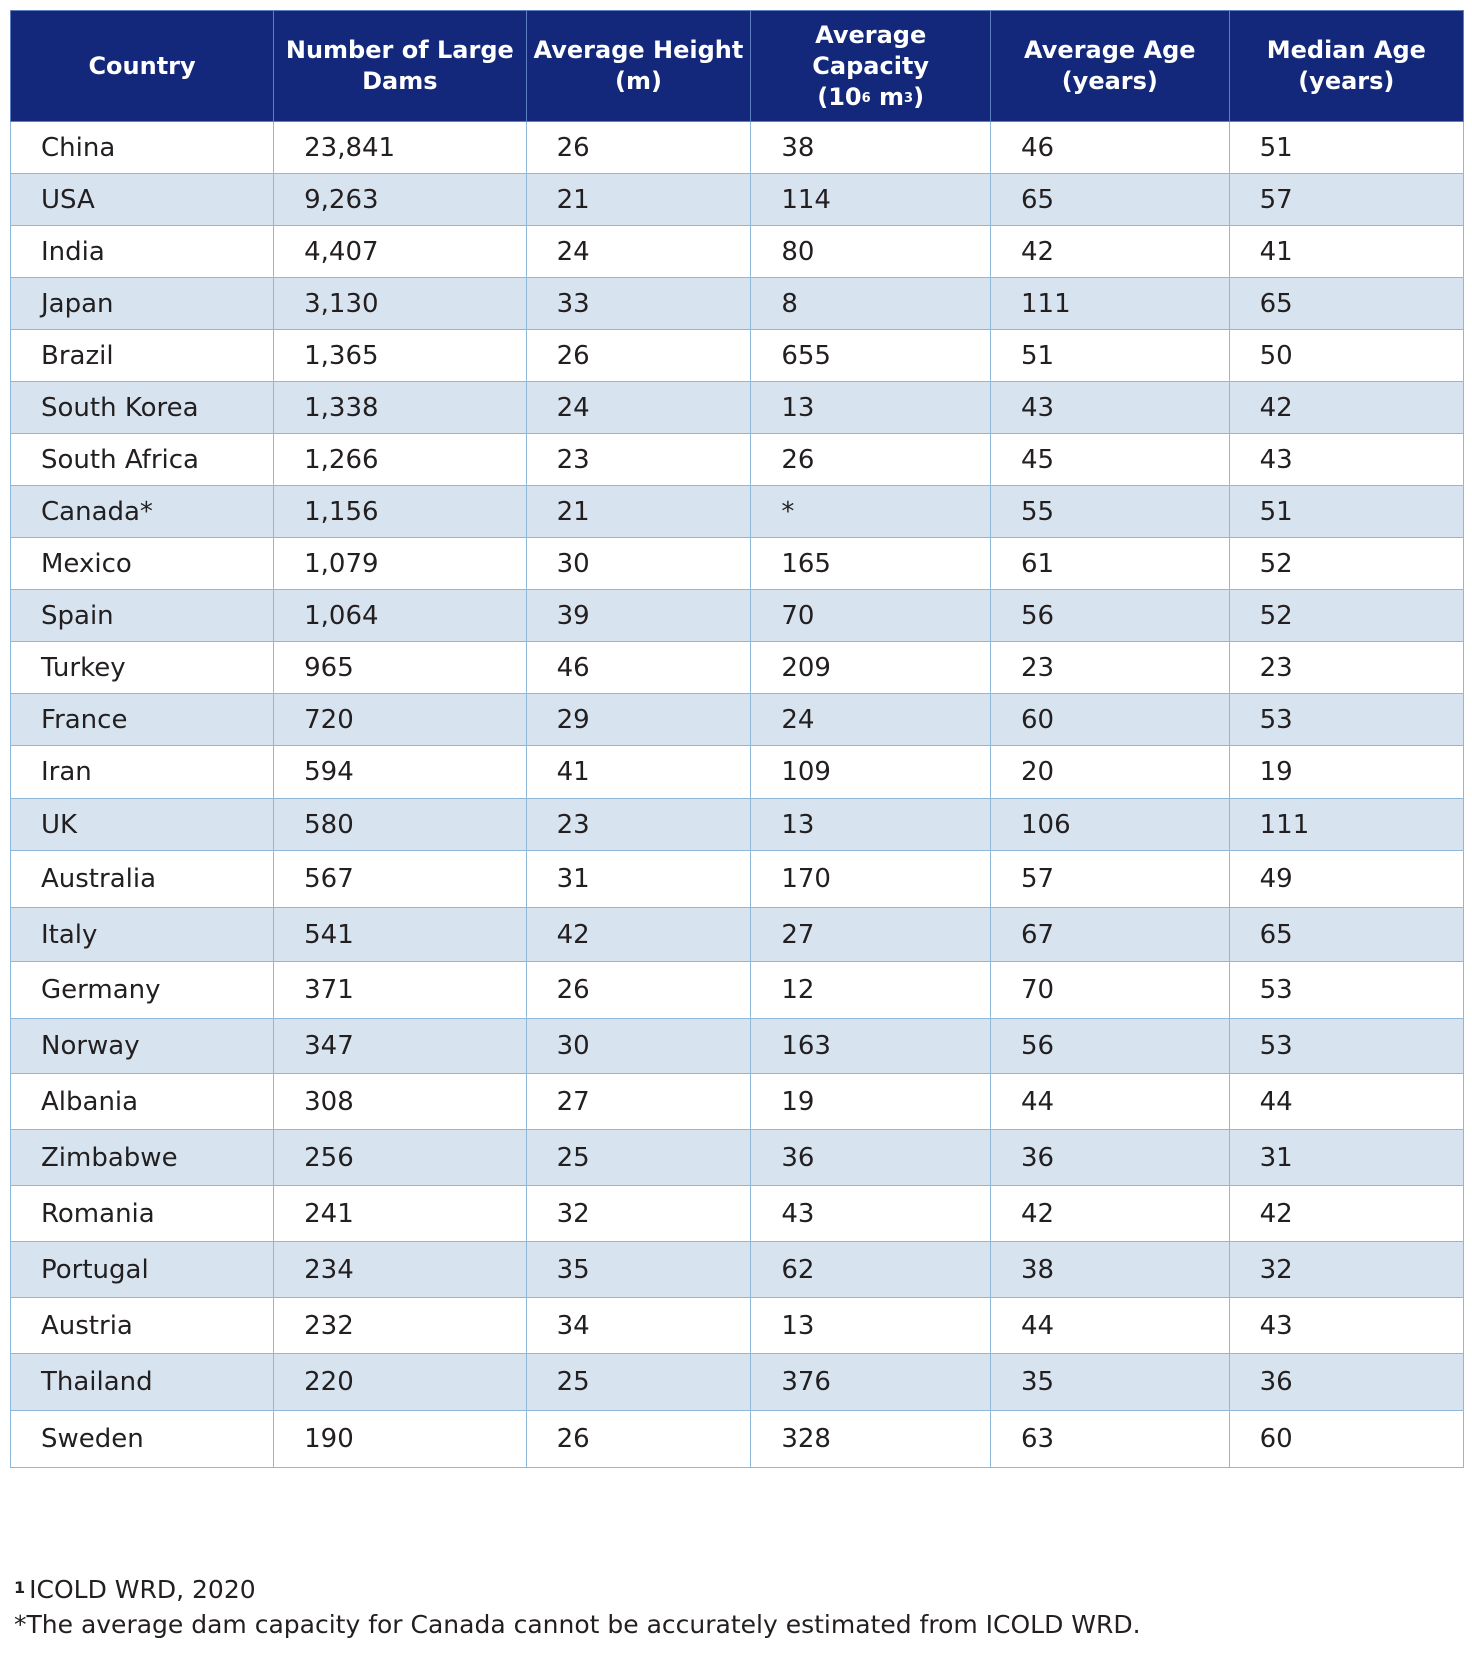 Image resolution: width=1472 pixels, height=1662 pixels. I want to click on table-row: China 23,841 26 38 46 51, so click(737, 147).